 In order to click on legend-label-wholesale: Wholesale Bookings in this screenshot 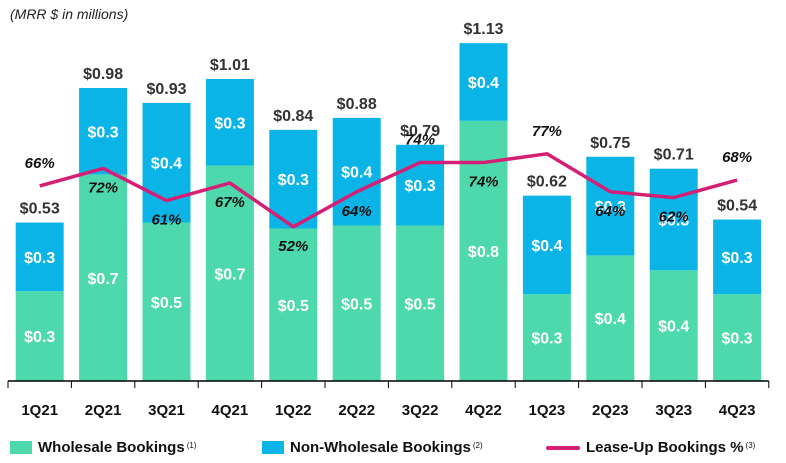, I will do `click(111, 447)`.